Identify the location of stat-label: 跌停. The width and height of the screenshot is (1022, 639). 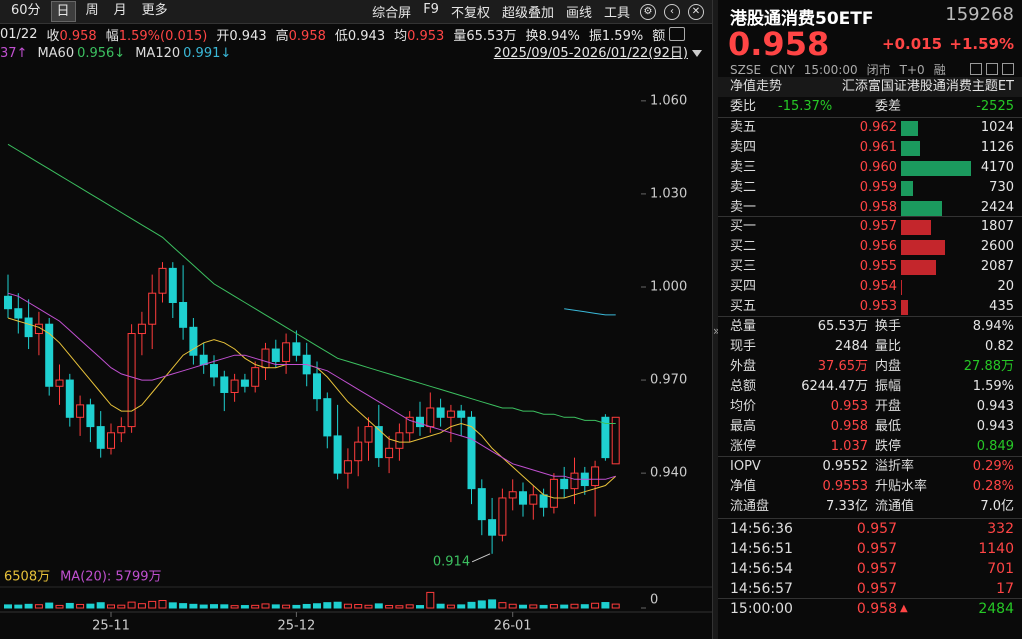
(888, 446).